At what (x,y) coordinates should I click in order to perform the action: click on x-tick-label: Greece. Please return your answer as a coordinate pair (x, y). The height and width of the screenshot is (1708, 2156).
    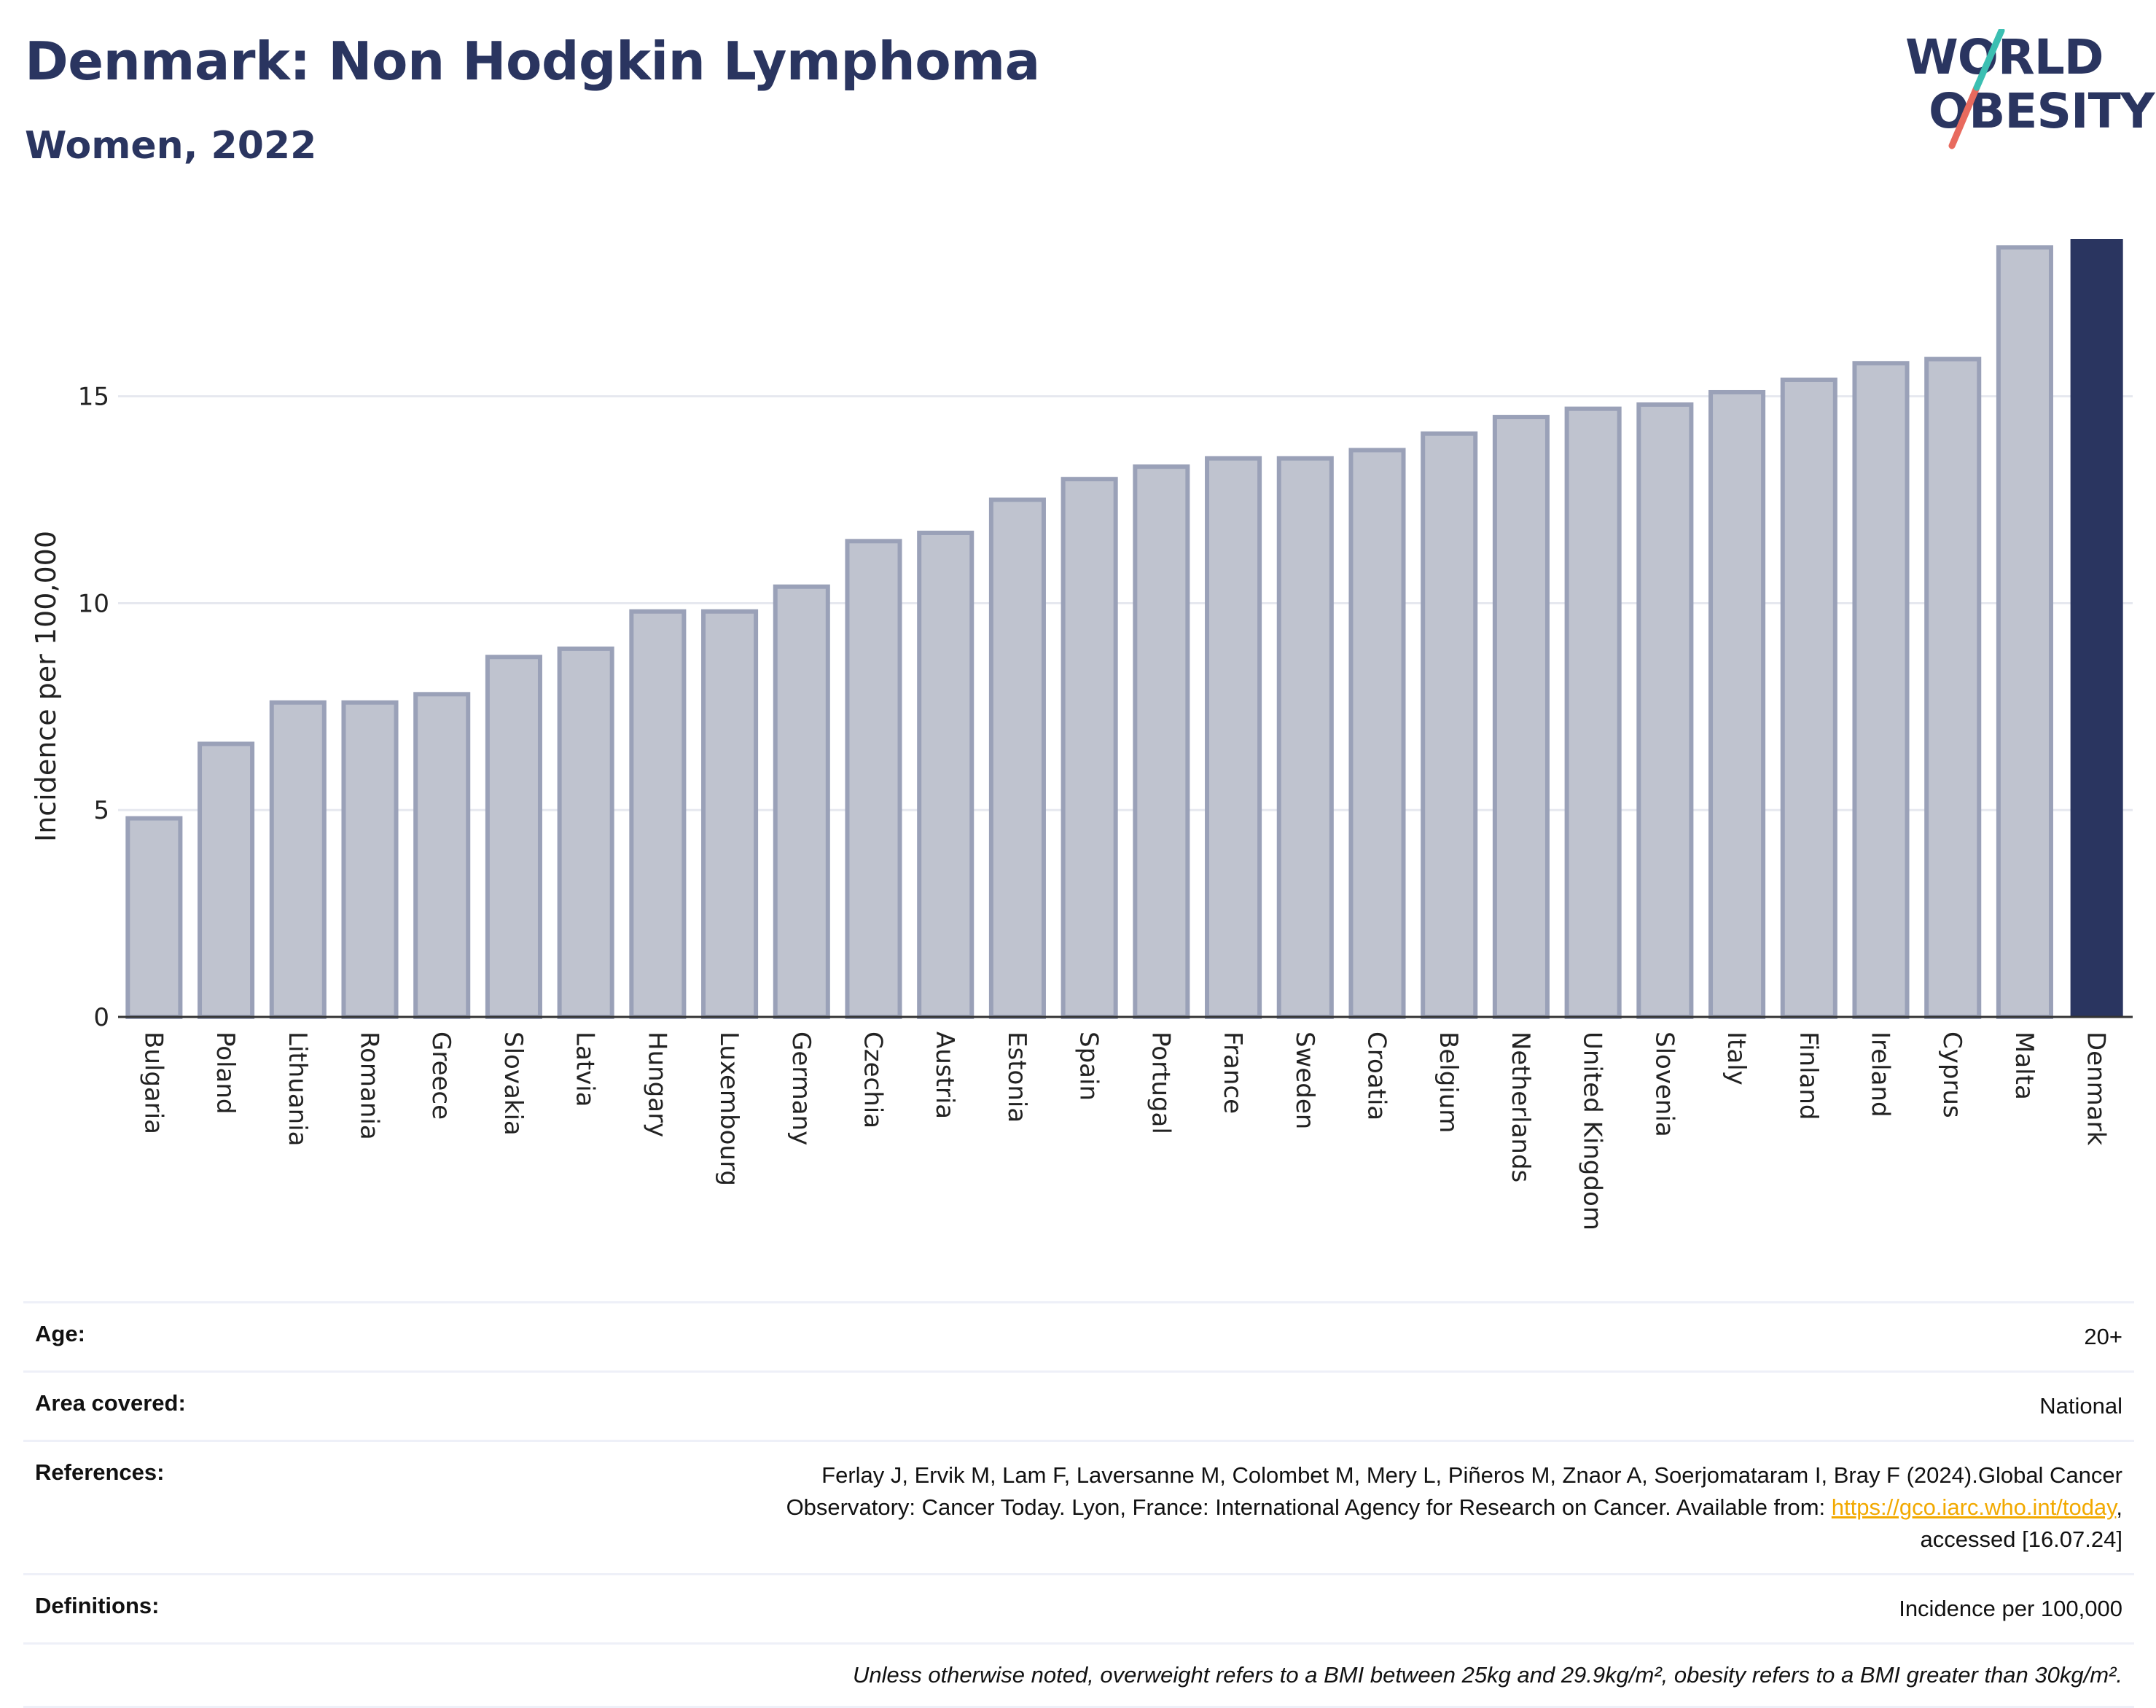
    Looking at the image, I should click on (441, 1076).